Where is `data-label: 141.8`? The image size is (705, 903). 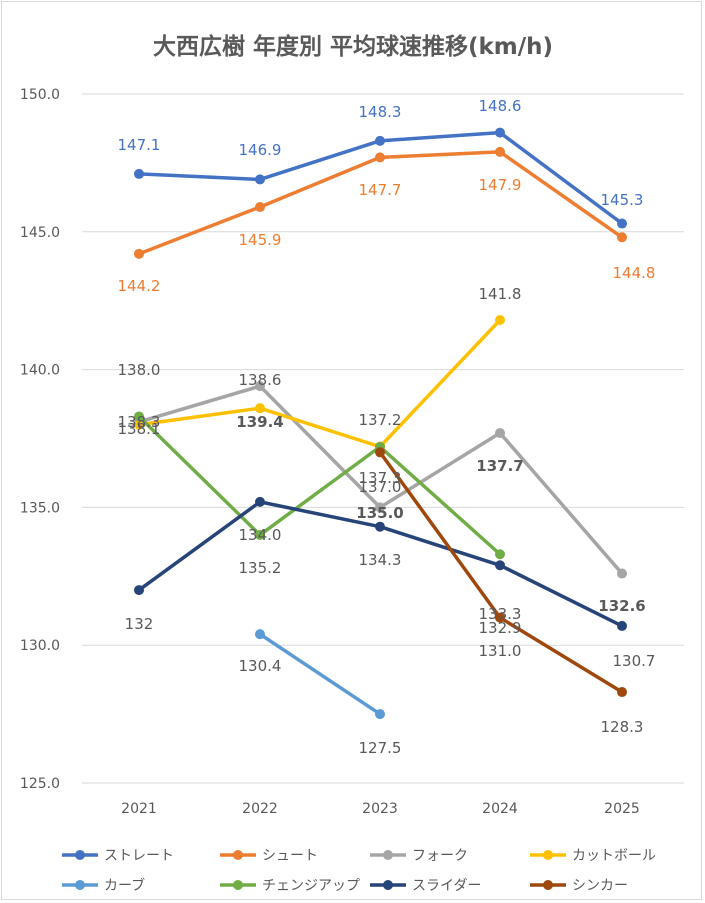 data-label: 141.8 is located at coordinates (500, 294).